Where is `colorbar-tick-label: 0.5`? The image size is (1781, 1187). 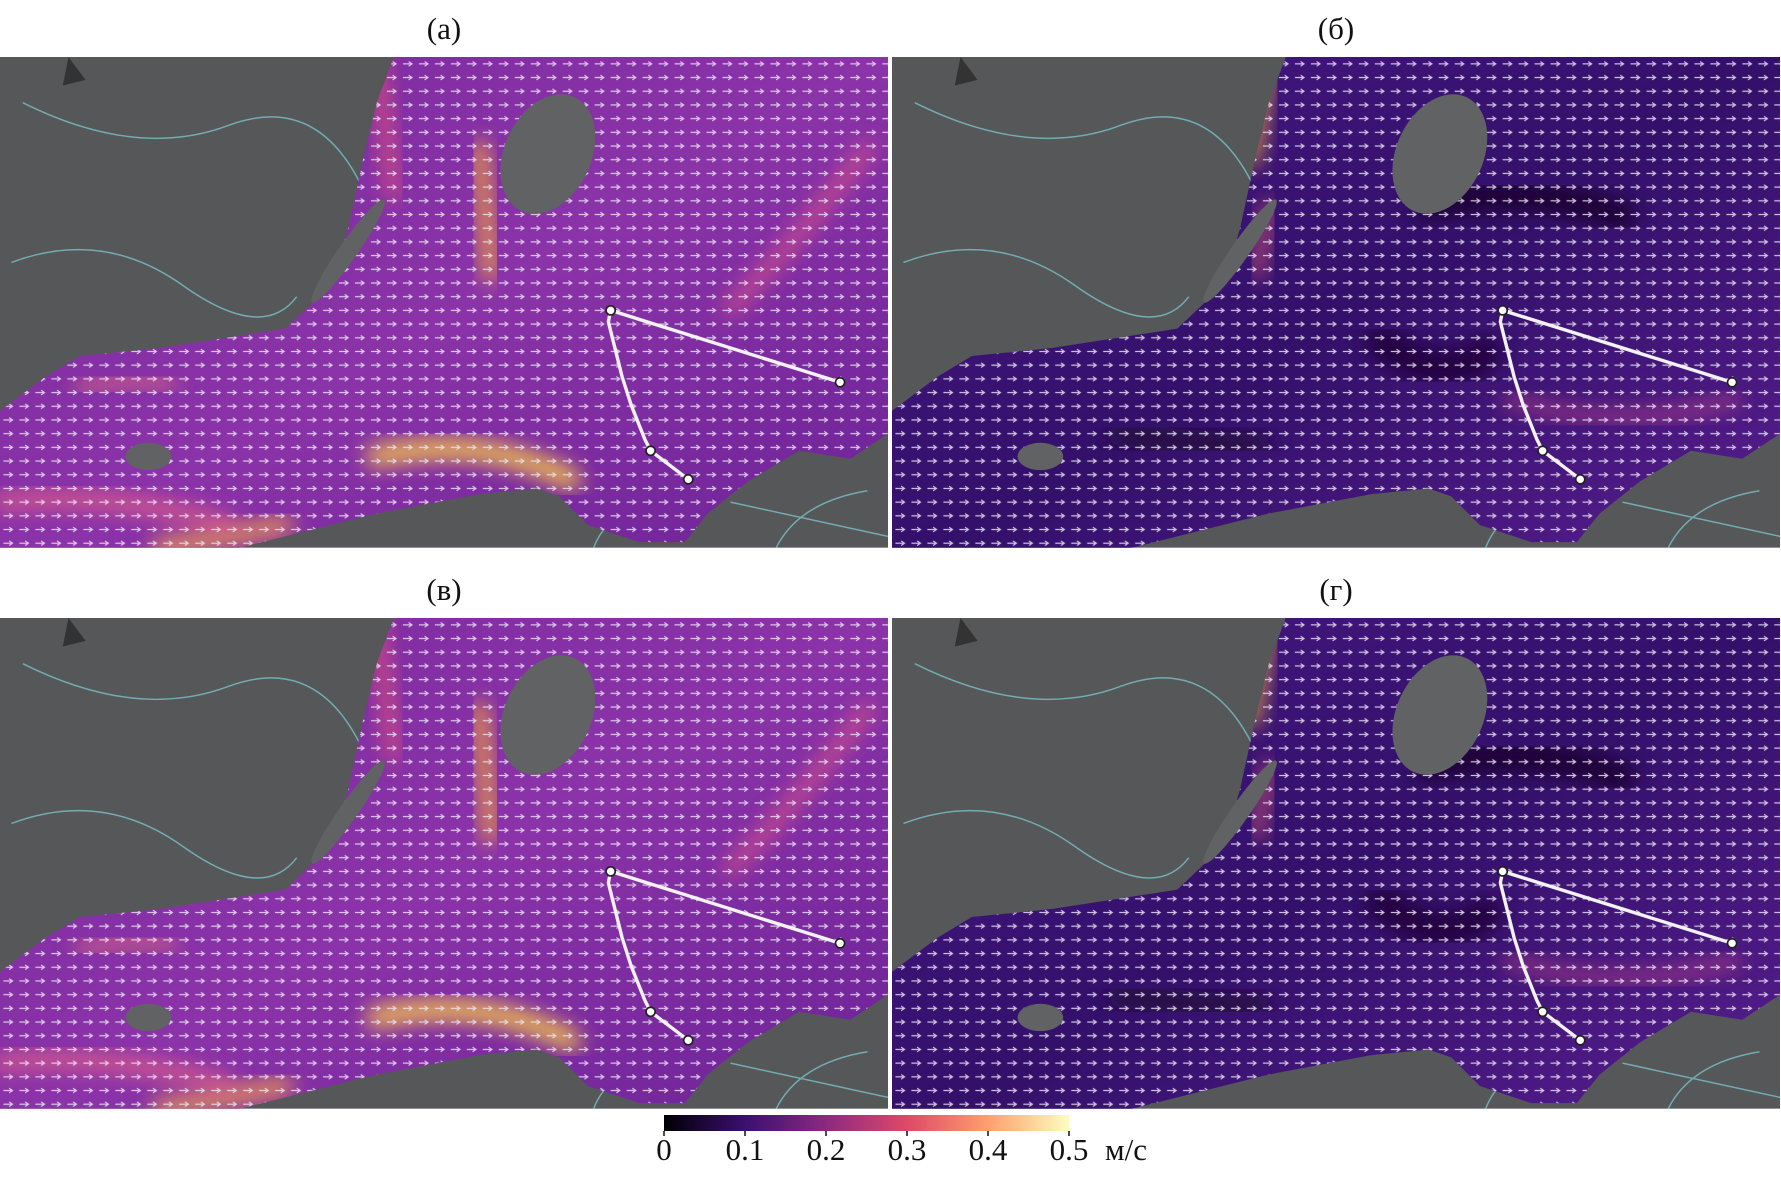
colorbar-tick-label: 0.5 is located at coordinates (1069, 1149).